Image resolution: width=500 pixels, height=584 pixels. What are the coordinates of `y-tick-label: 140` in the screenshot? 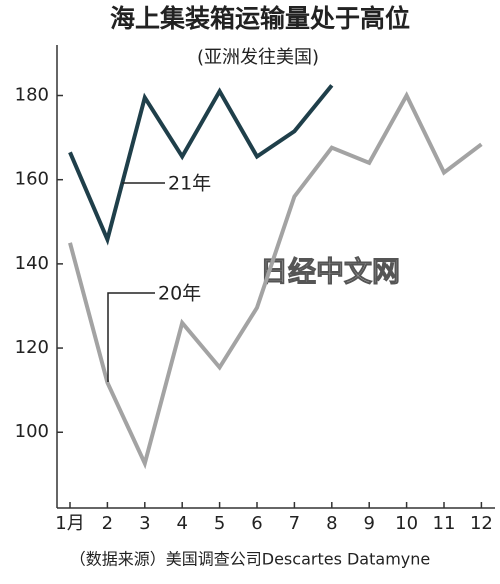 It's located at (32, 263).